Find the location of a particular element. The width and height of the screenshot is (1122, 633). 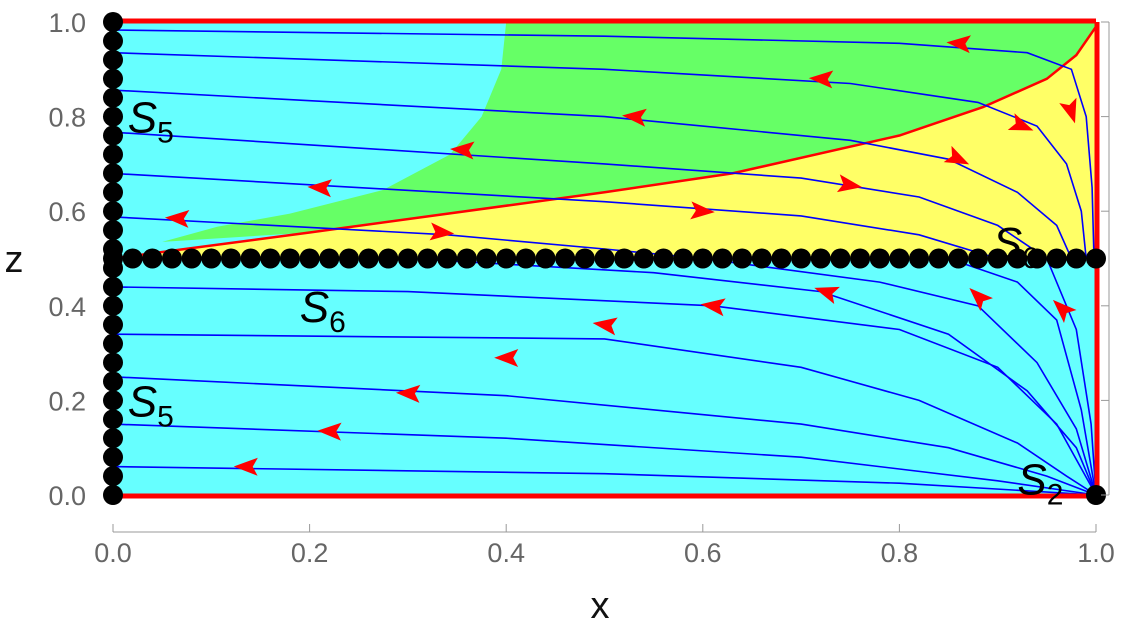

x-tick-label: 1.0 is located at coordinates (1096, 553).